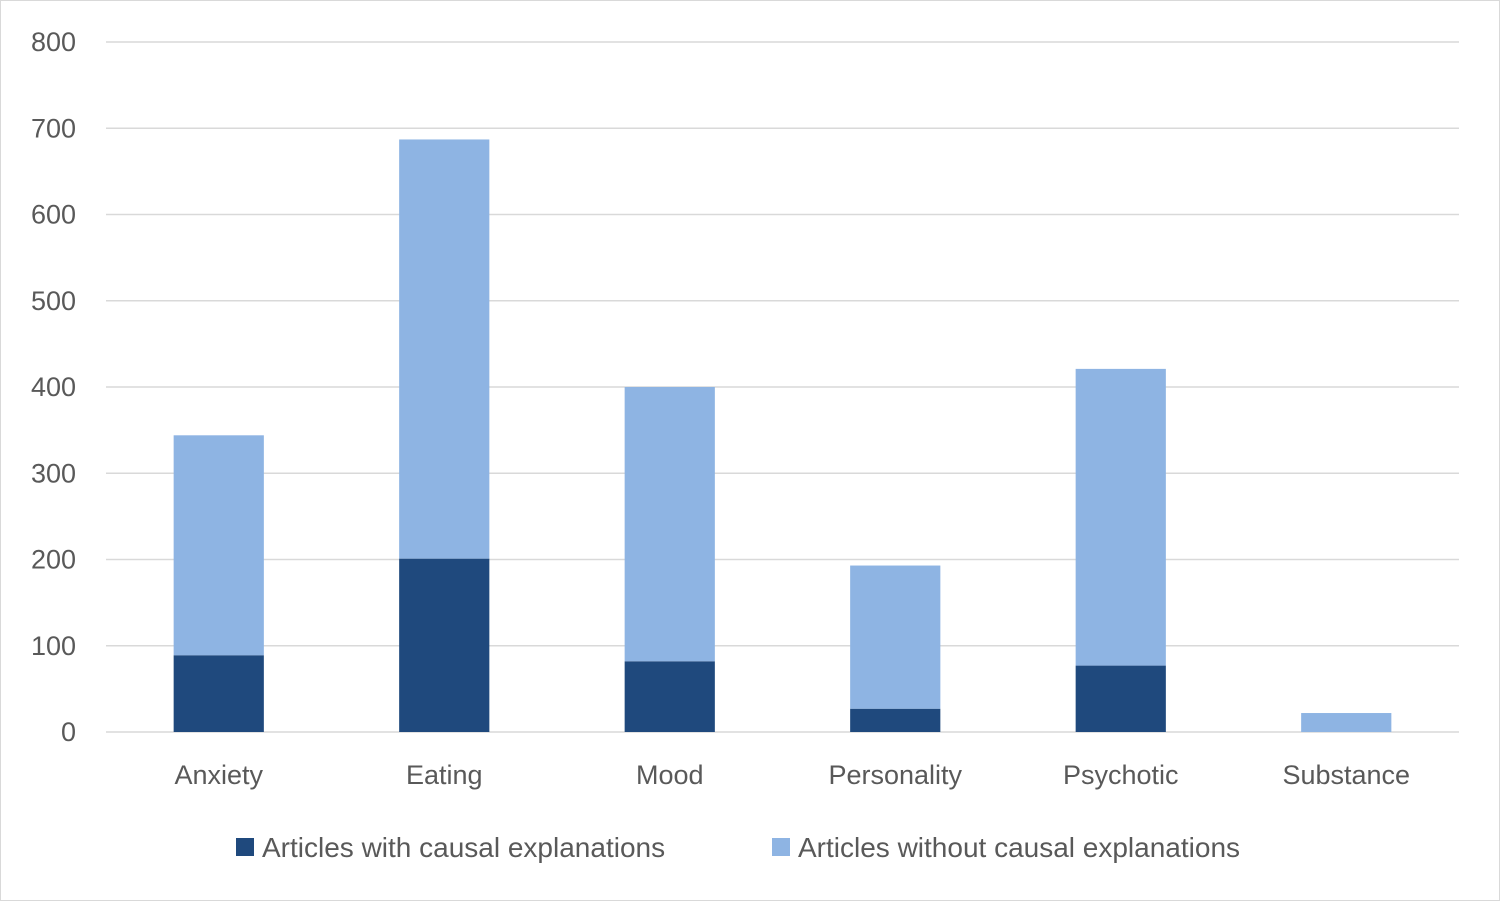 Image resolution: width=1500 pixels, height=902 pixels. Describe the element at coordinates (68, 732) in the screenshot. I see `y-tick-label: 0` at that location.